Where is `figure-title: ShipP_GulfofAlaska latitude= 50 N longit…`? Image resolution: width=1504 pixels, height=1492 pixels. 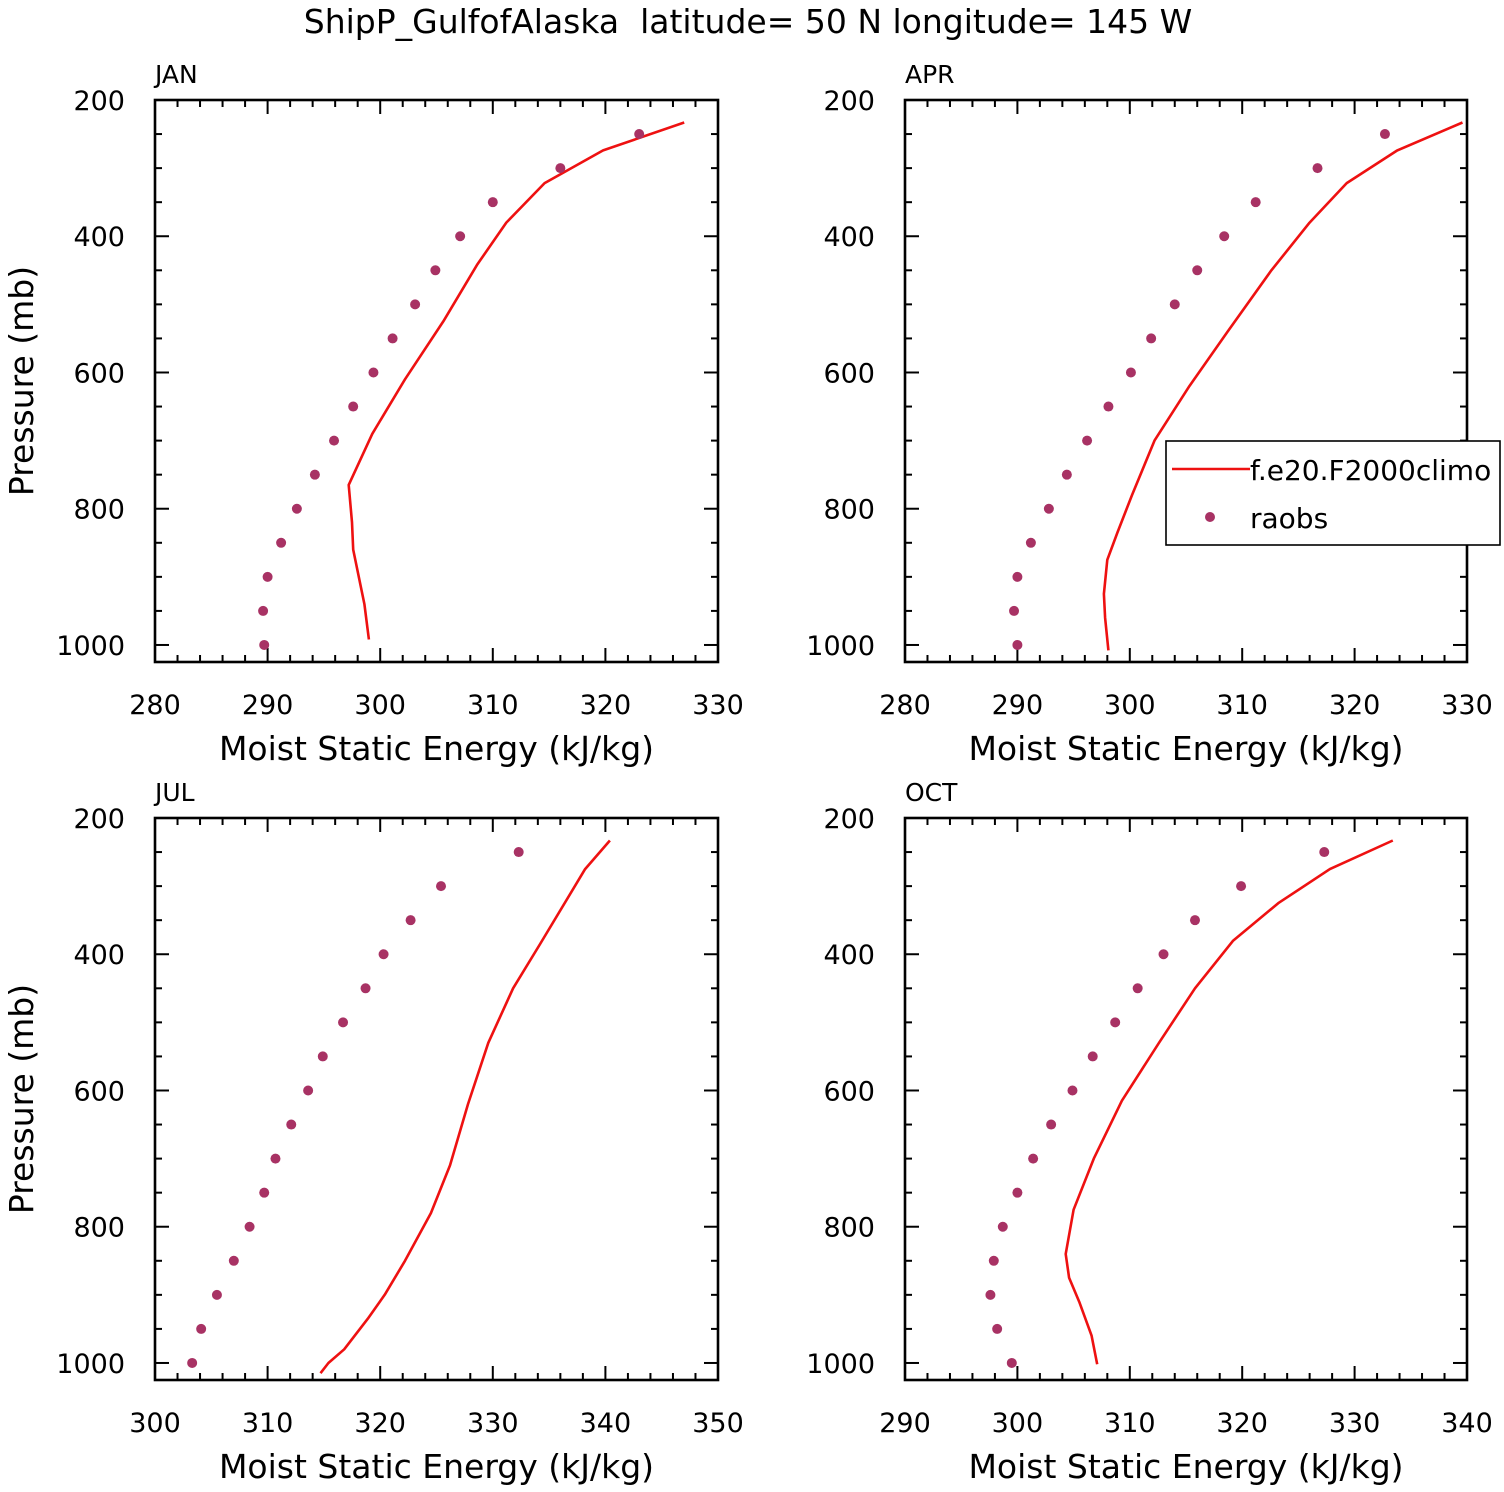 figure-title: ShipP_GulfofAlaska latitude= 50 N longit… is located at coordinates (748, 21).